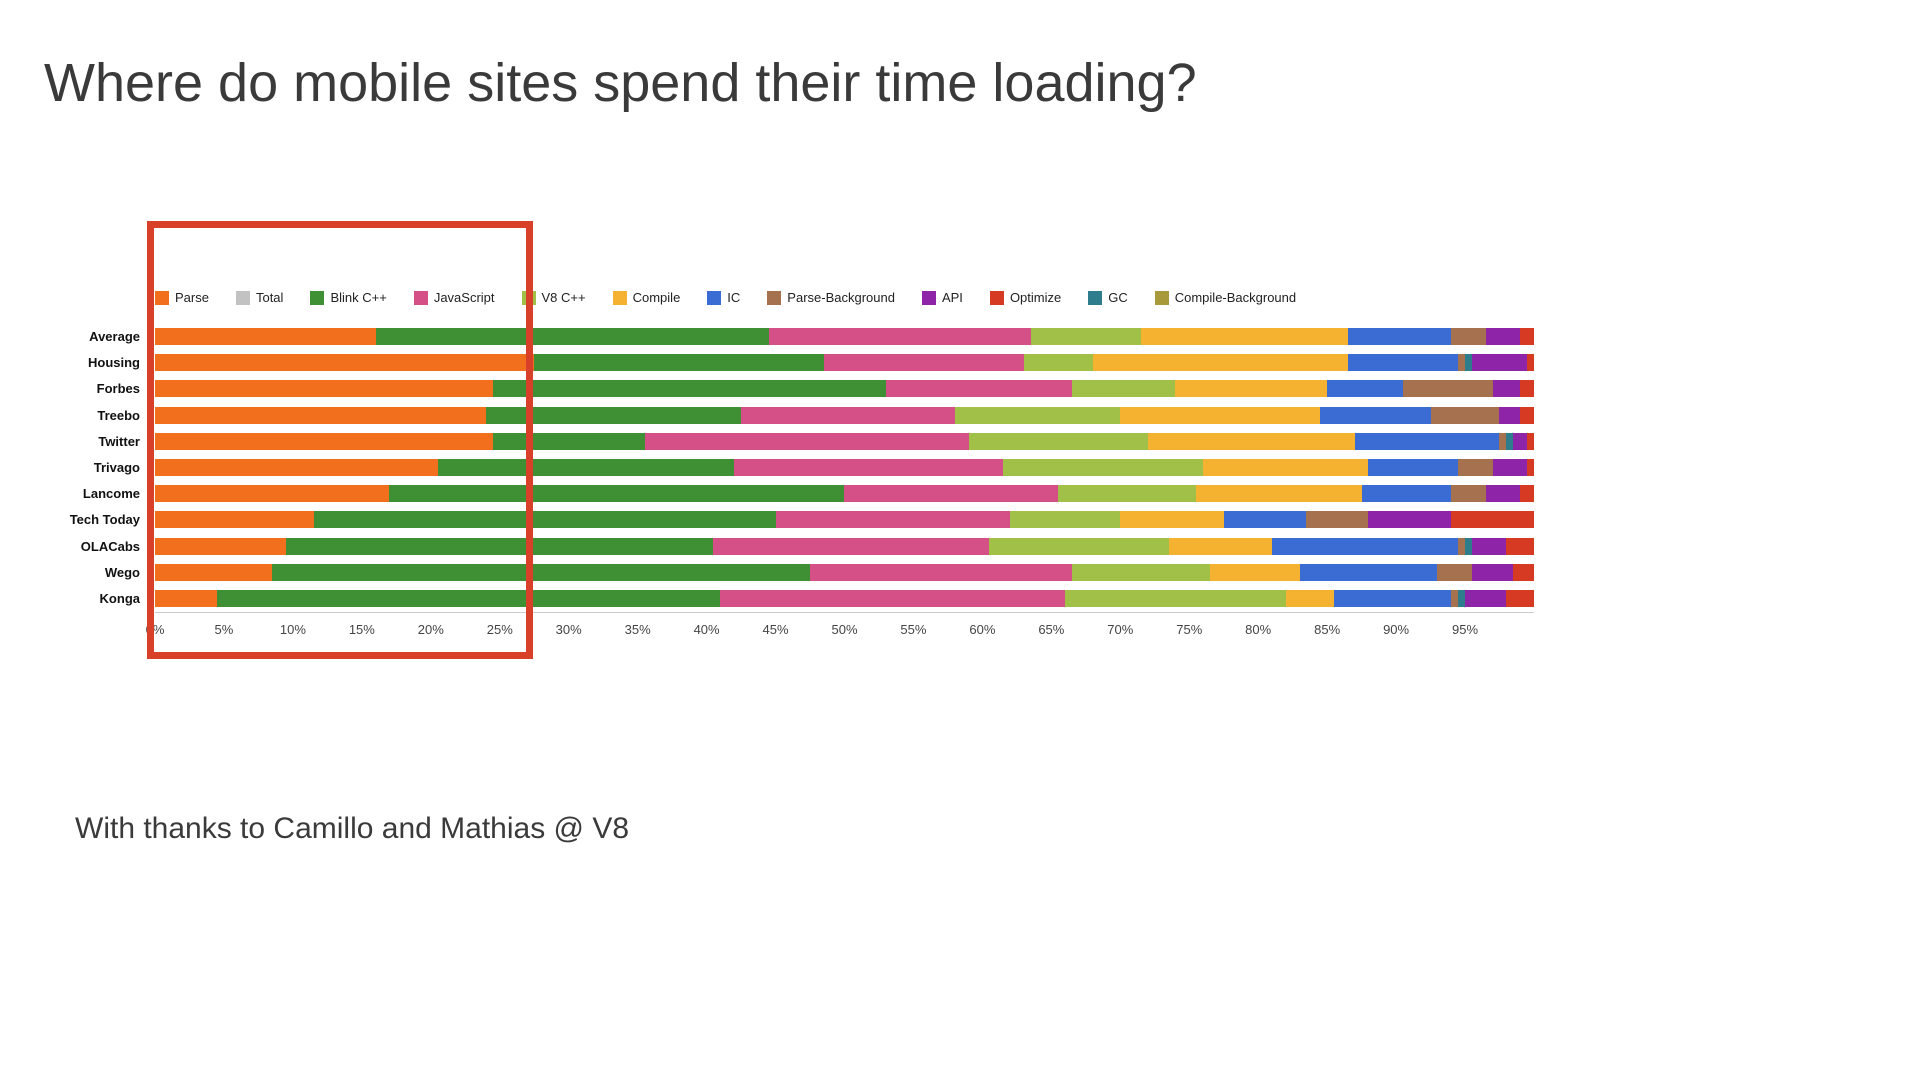 The image size is (1920, 1080). I want to click on x-tick-label: 15%, so click(361, 629).